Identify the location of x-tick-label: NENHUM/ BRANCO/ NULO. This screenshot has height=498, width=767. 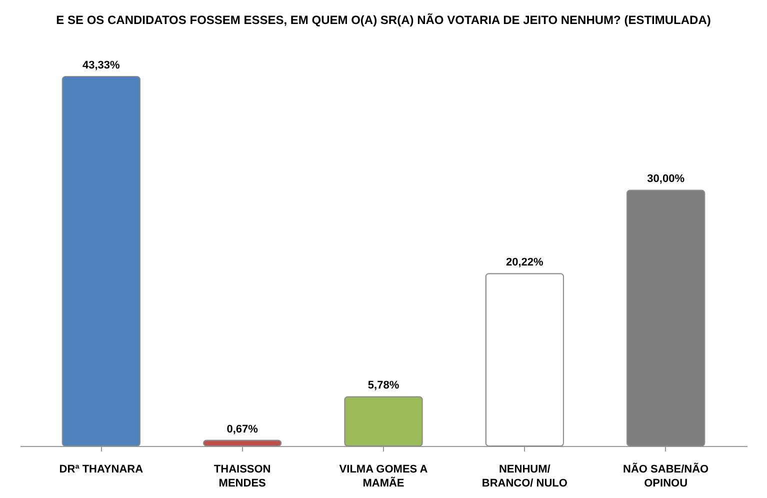
(525, 477).